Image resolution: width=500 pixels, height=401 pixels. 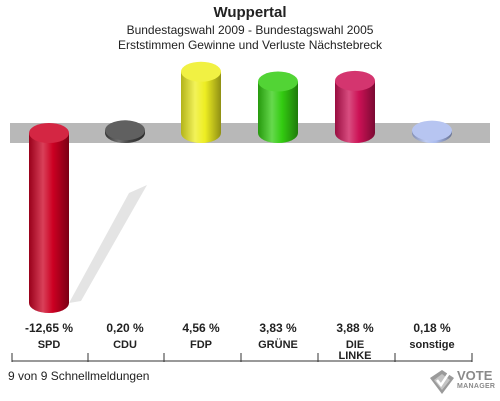 I want to click on value-label-1: 0,20 %, so click(x=125, y=328).